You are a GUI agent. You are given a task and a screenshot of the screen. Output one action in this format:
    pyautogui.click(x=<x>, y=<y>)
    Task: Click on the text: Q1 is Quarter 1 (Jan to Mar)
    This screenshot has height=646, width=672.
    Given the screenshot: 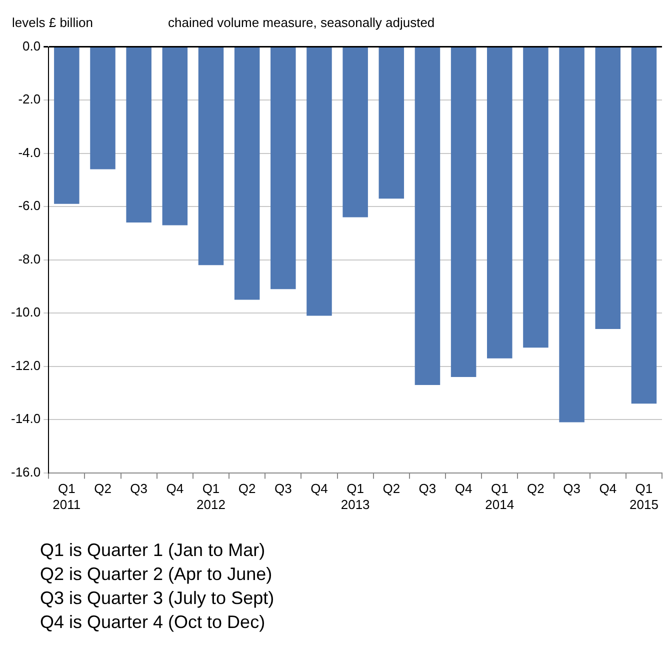 What is the action you would take?
    pyautogui.click(x=153, y=550)
    